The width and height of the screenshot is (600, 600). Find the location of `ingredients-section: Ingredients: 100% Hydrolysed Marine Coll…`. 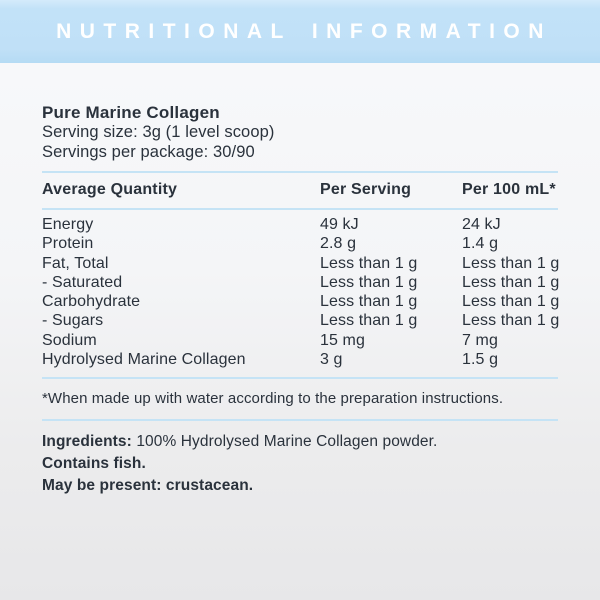

ingredients-section: Ingredients: 100% Hydrolysed Marine Coll… is located at coordinates (300, 464).